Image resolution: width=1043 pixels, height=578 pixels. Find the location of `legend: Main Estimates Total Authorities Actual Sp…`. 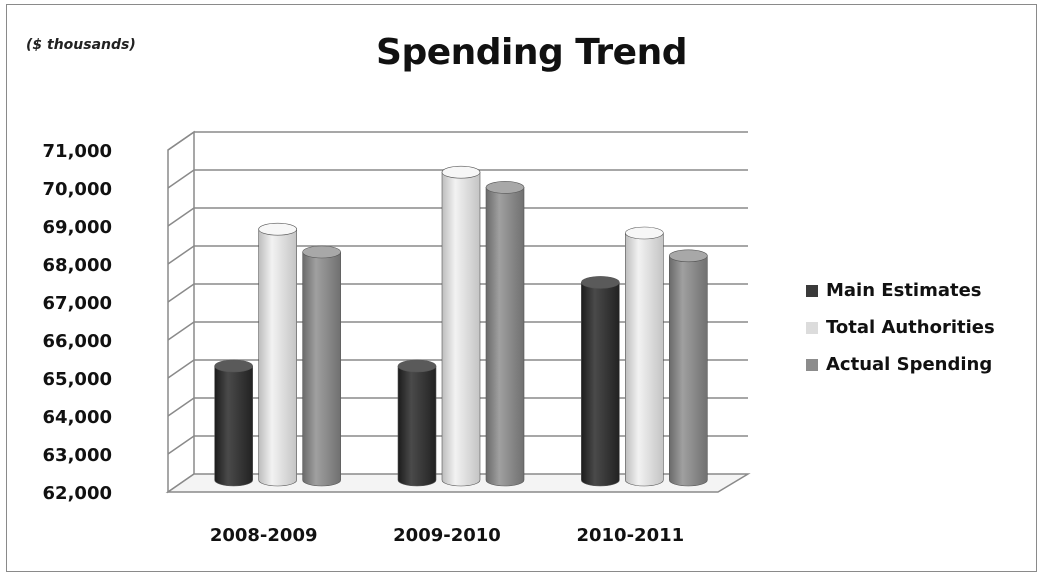

legend: Main Estimates Total Authorities Actual Sp… is located at coordinates (900, 327).